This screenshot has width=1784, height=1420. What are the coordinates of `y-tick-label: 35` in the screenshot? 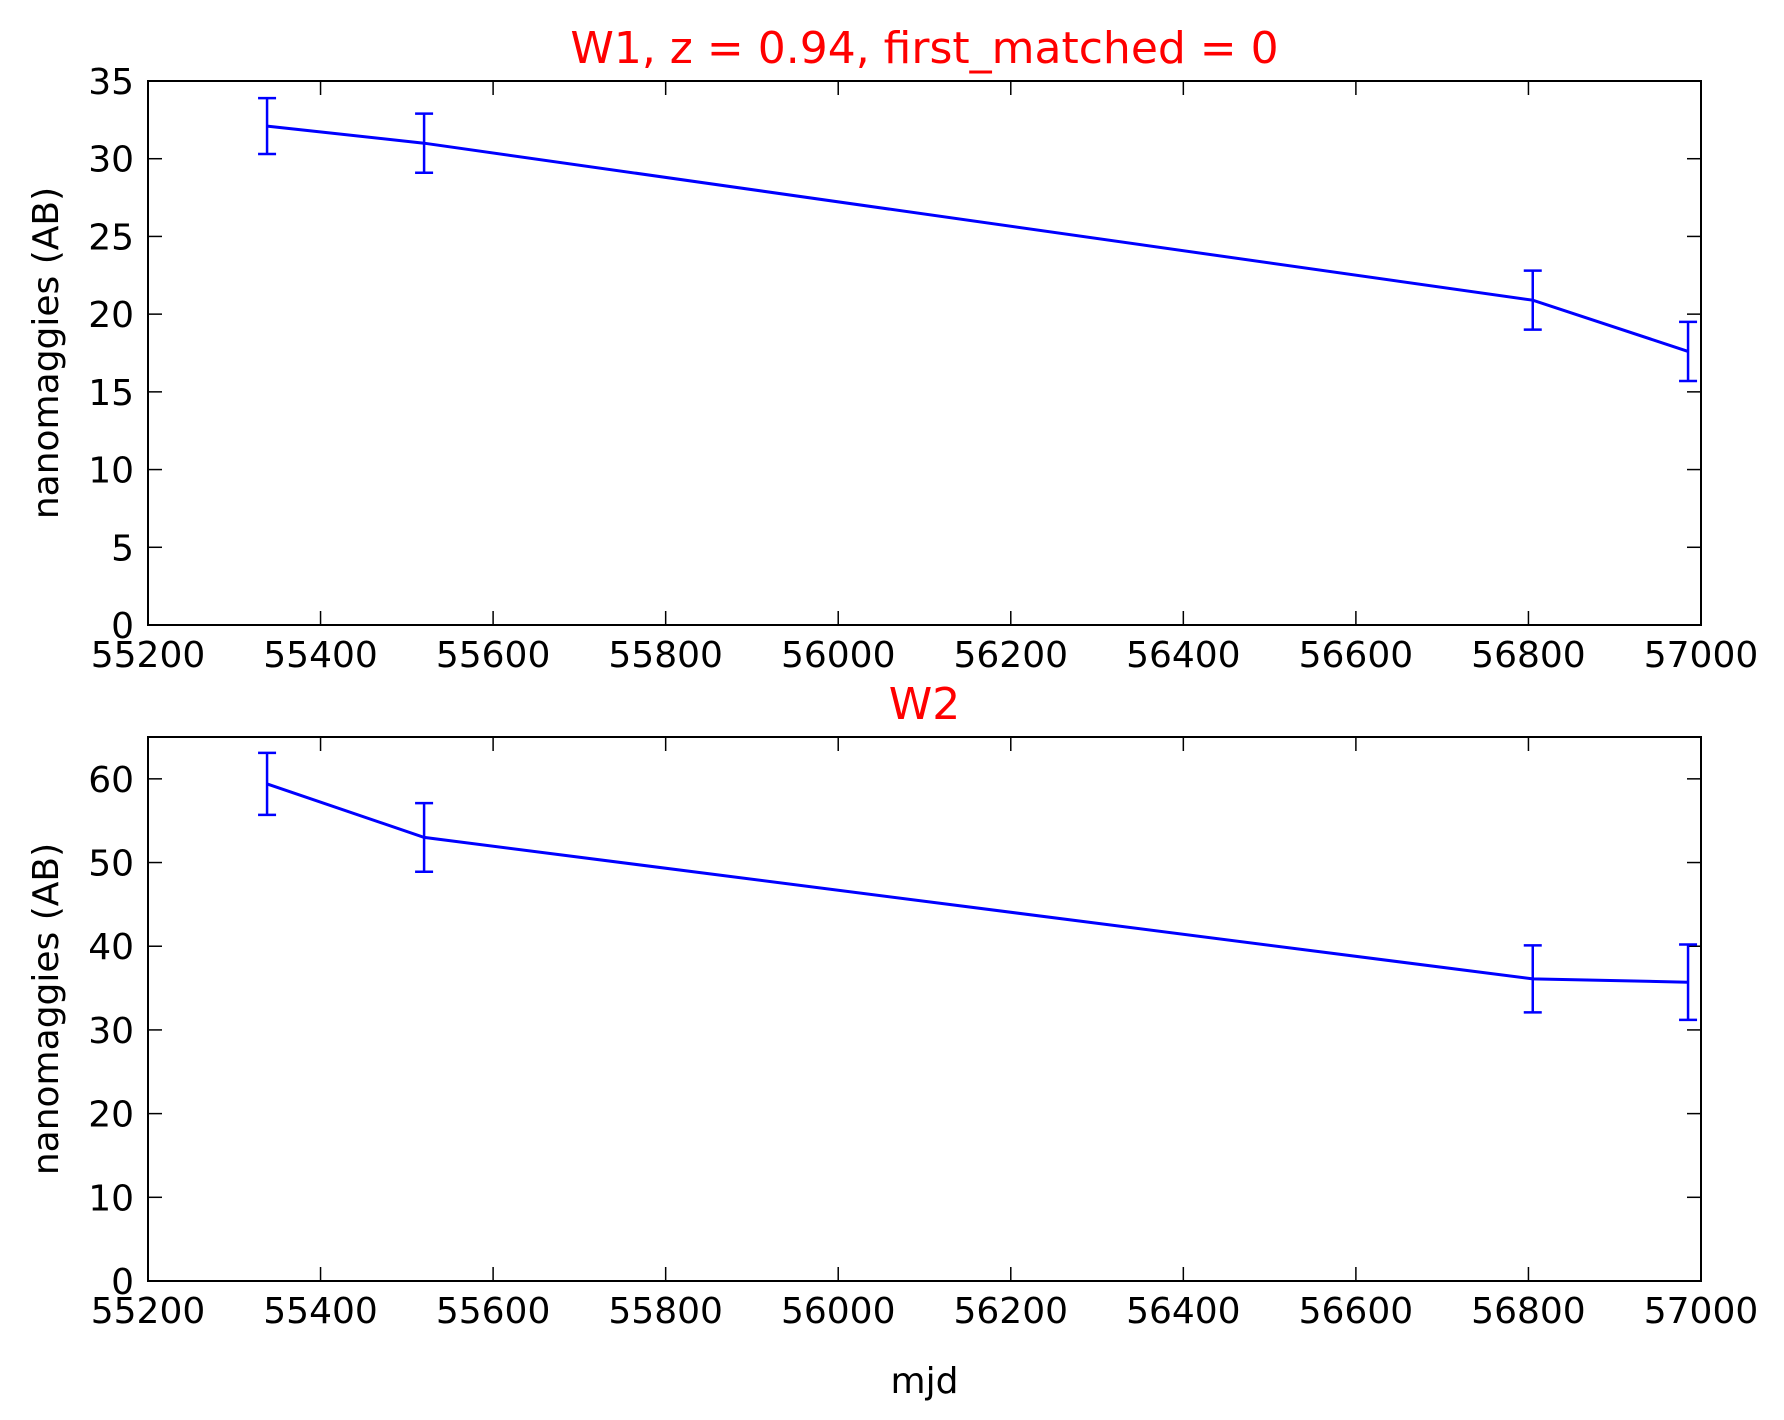 It's located at (111, 82).